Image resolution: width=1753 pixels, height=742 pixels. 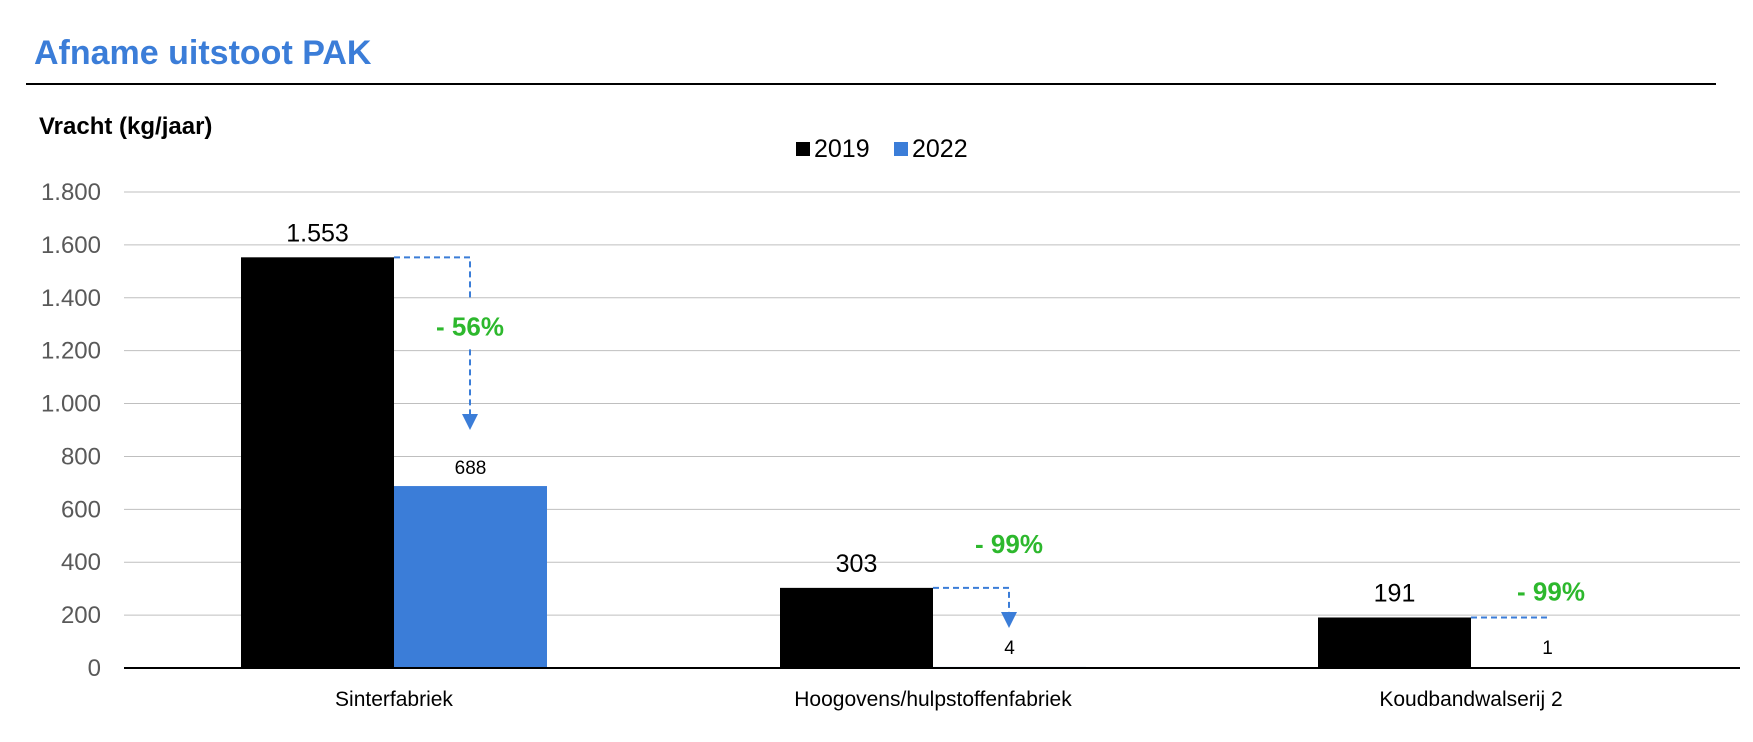 What do you see at coordinates (81, 456) in the screenshot?
I see `y-tick-label: 800` at bounding box center [81, 456].